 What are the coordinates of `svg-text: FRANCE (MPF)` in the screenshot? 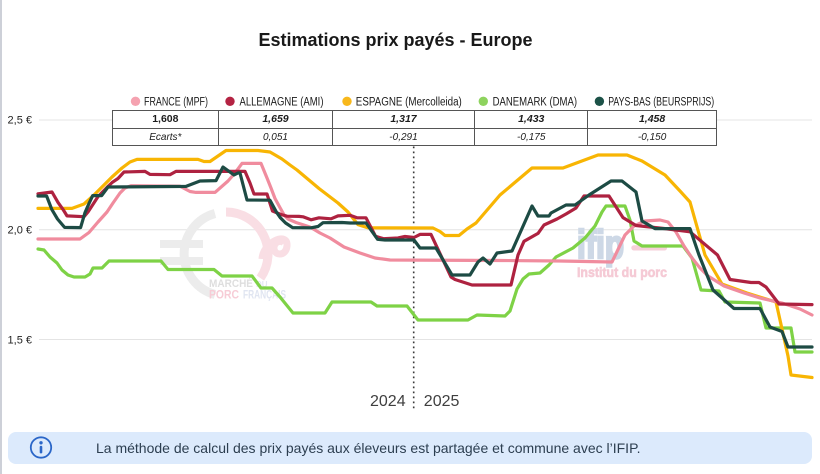 It's located at (176, 102).